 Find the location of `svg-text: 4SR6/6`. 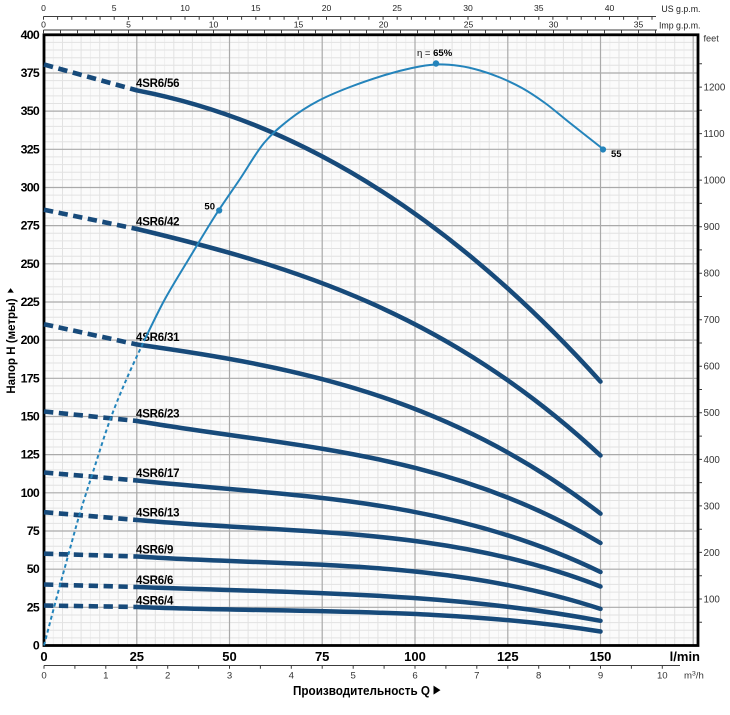

svg-text: 4SR6/6 is located at coordinates (154, 581).